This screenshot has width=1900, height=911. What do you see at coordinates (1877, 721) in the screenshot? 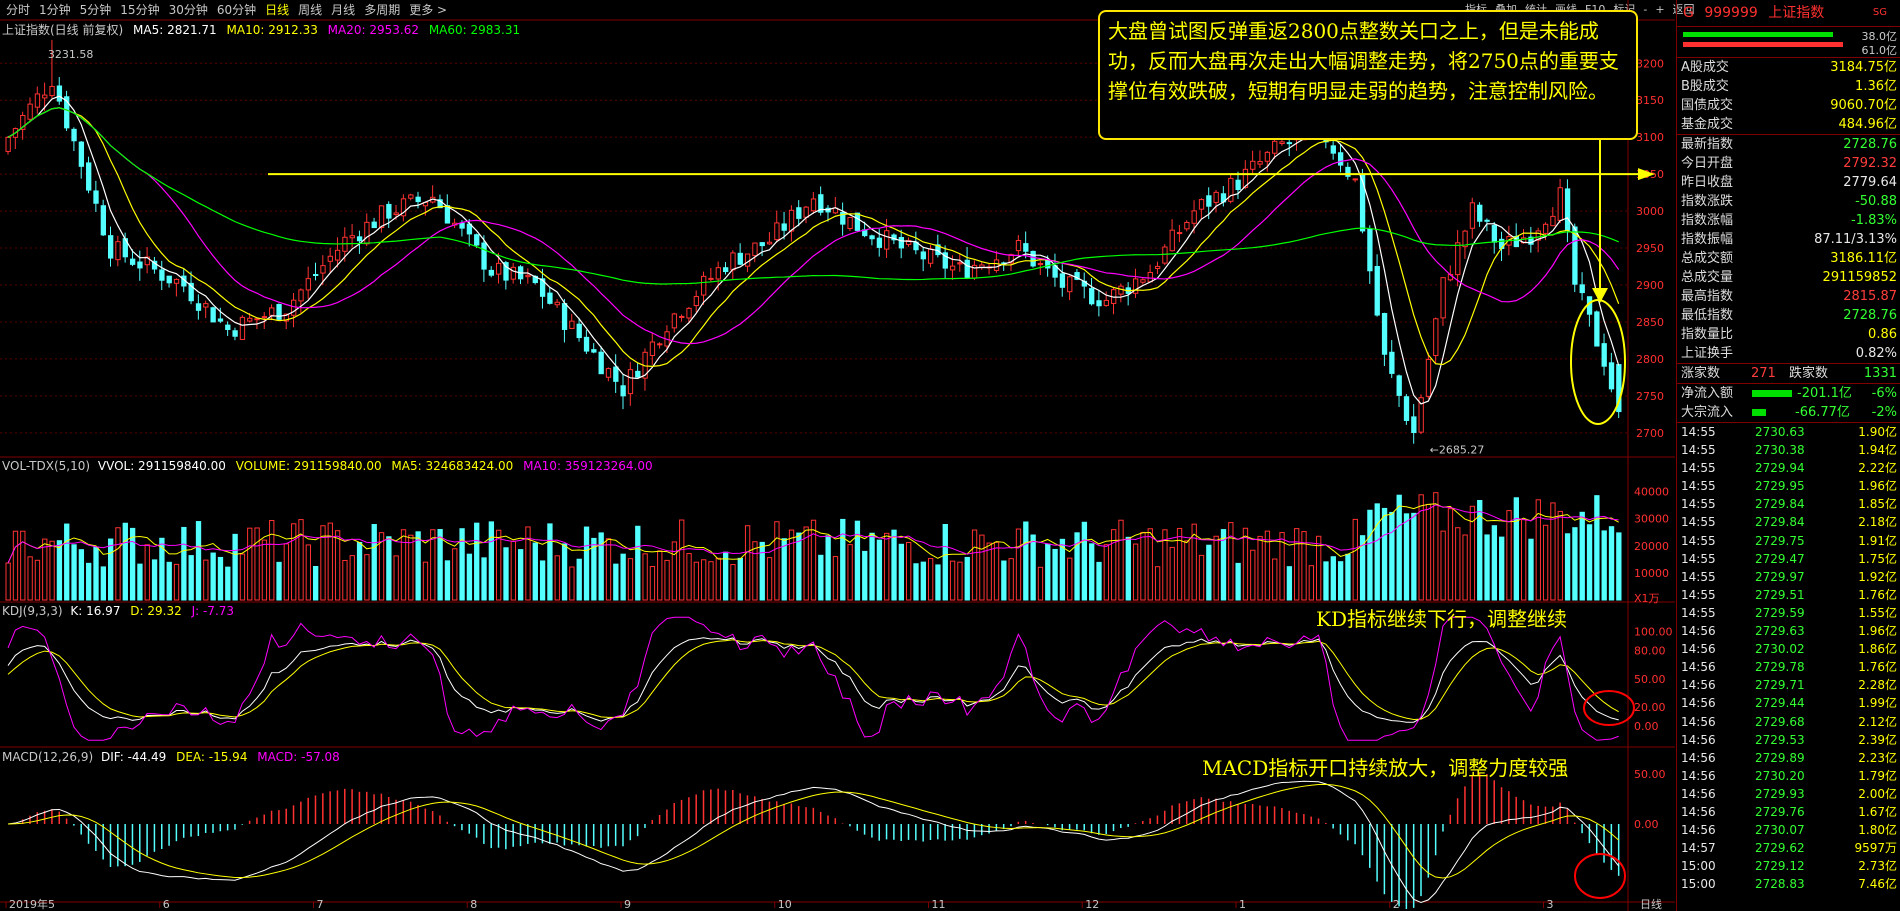
I see `tick-volume: 2.12亿` at bounding box center [1877, 721].